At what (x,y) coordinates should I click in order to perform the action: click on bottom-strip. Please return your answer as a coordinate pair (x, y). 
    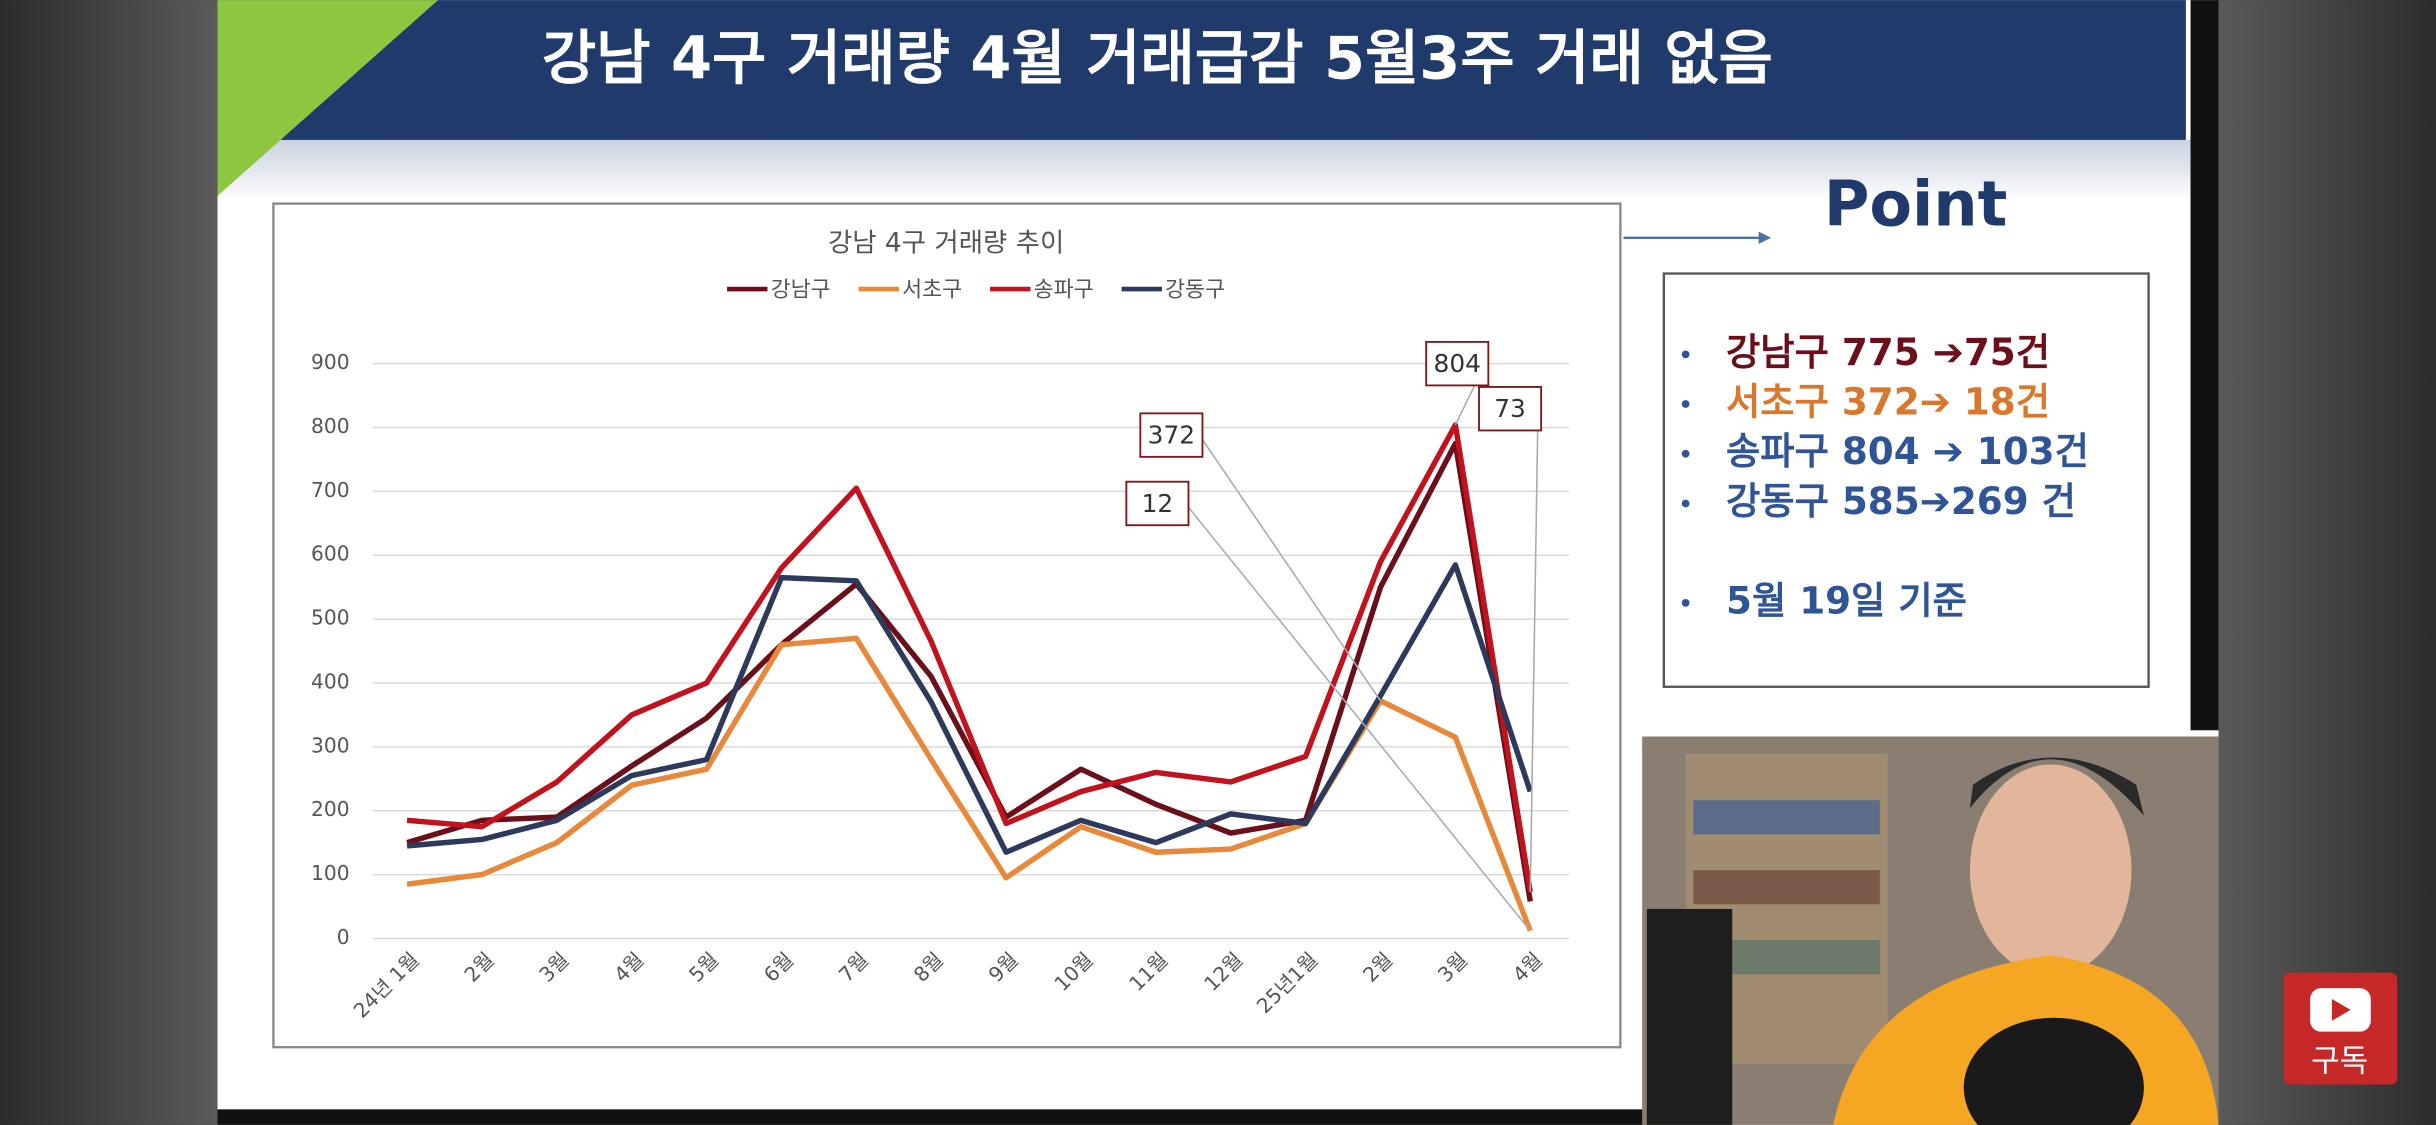
    Looking at the image, I should click on (932, 1117).